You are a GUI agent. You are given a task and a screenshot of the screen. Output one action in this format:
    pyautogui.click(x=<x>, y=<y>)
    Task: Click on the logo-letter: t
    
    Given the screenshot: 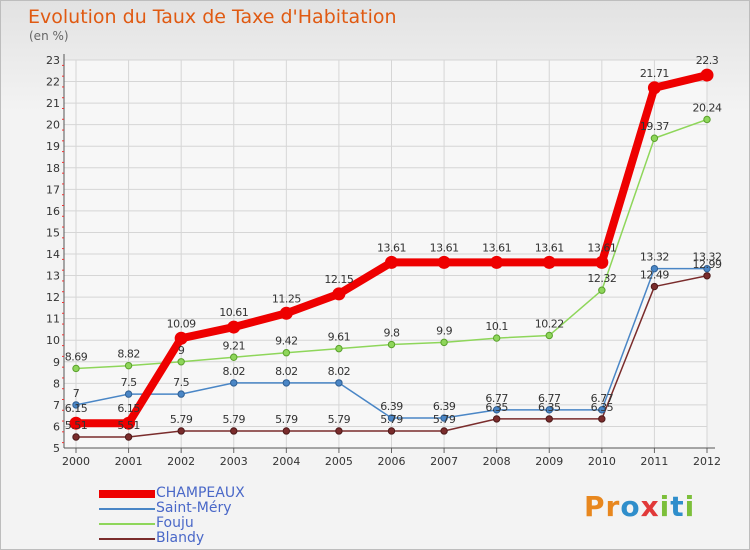 What is the action you would take?
    pyautogui.click(x=677, y=506)
    